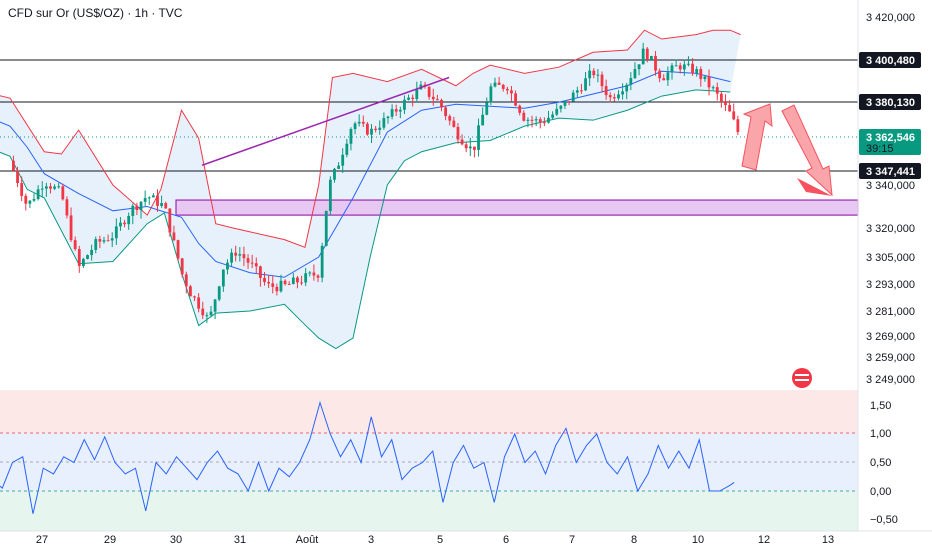 This screenshot has width=932, height=550. What do you see at coordinates (890, 285) in the screenshot?
I see `price-tick-label: 3 293,000` at bounding box center [890, 285].